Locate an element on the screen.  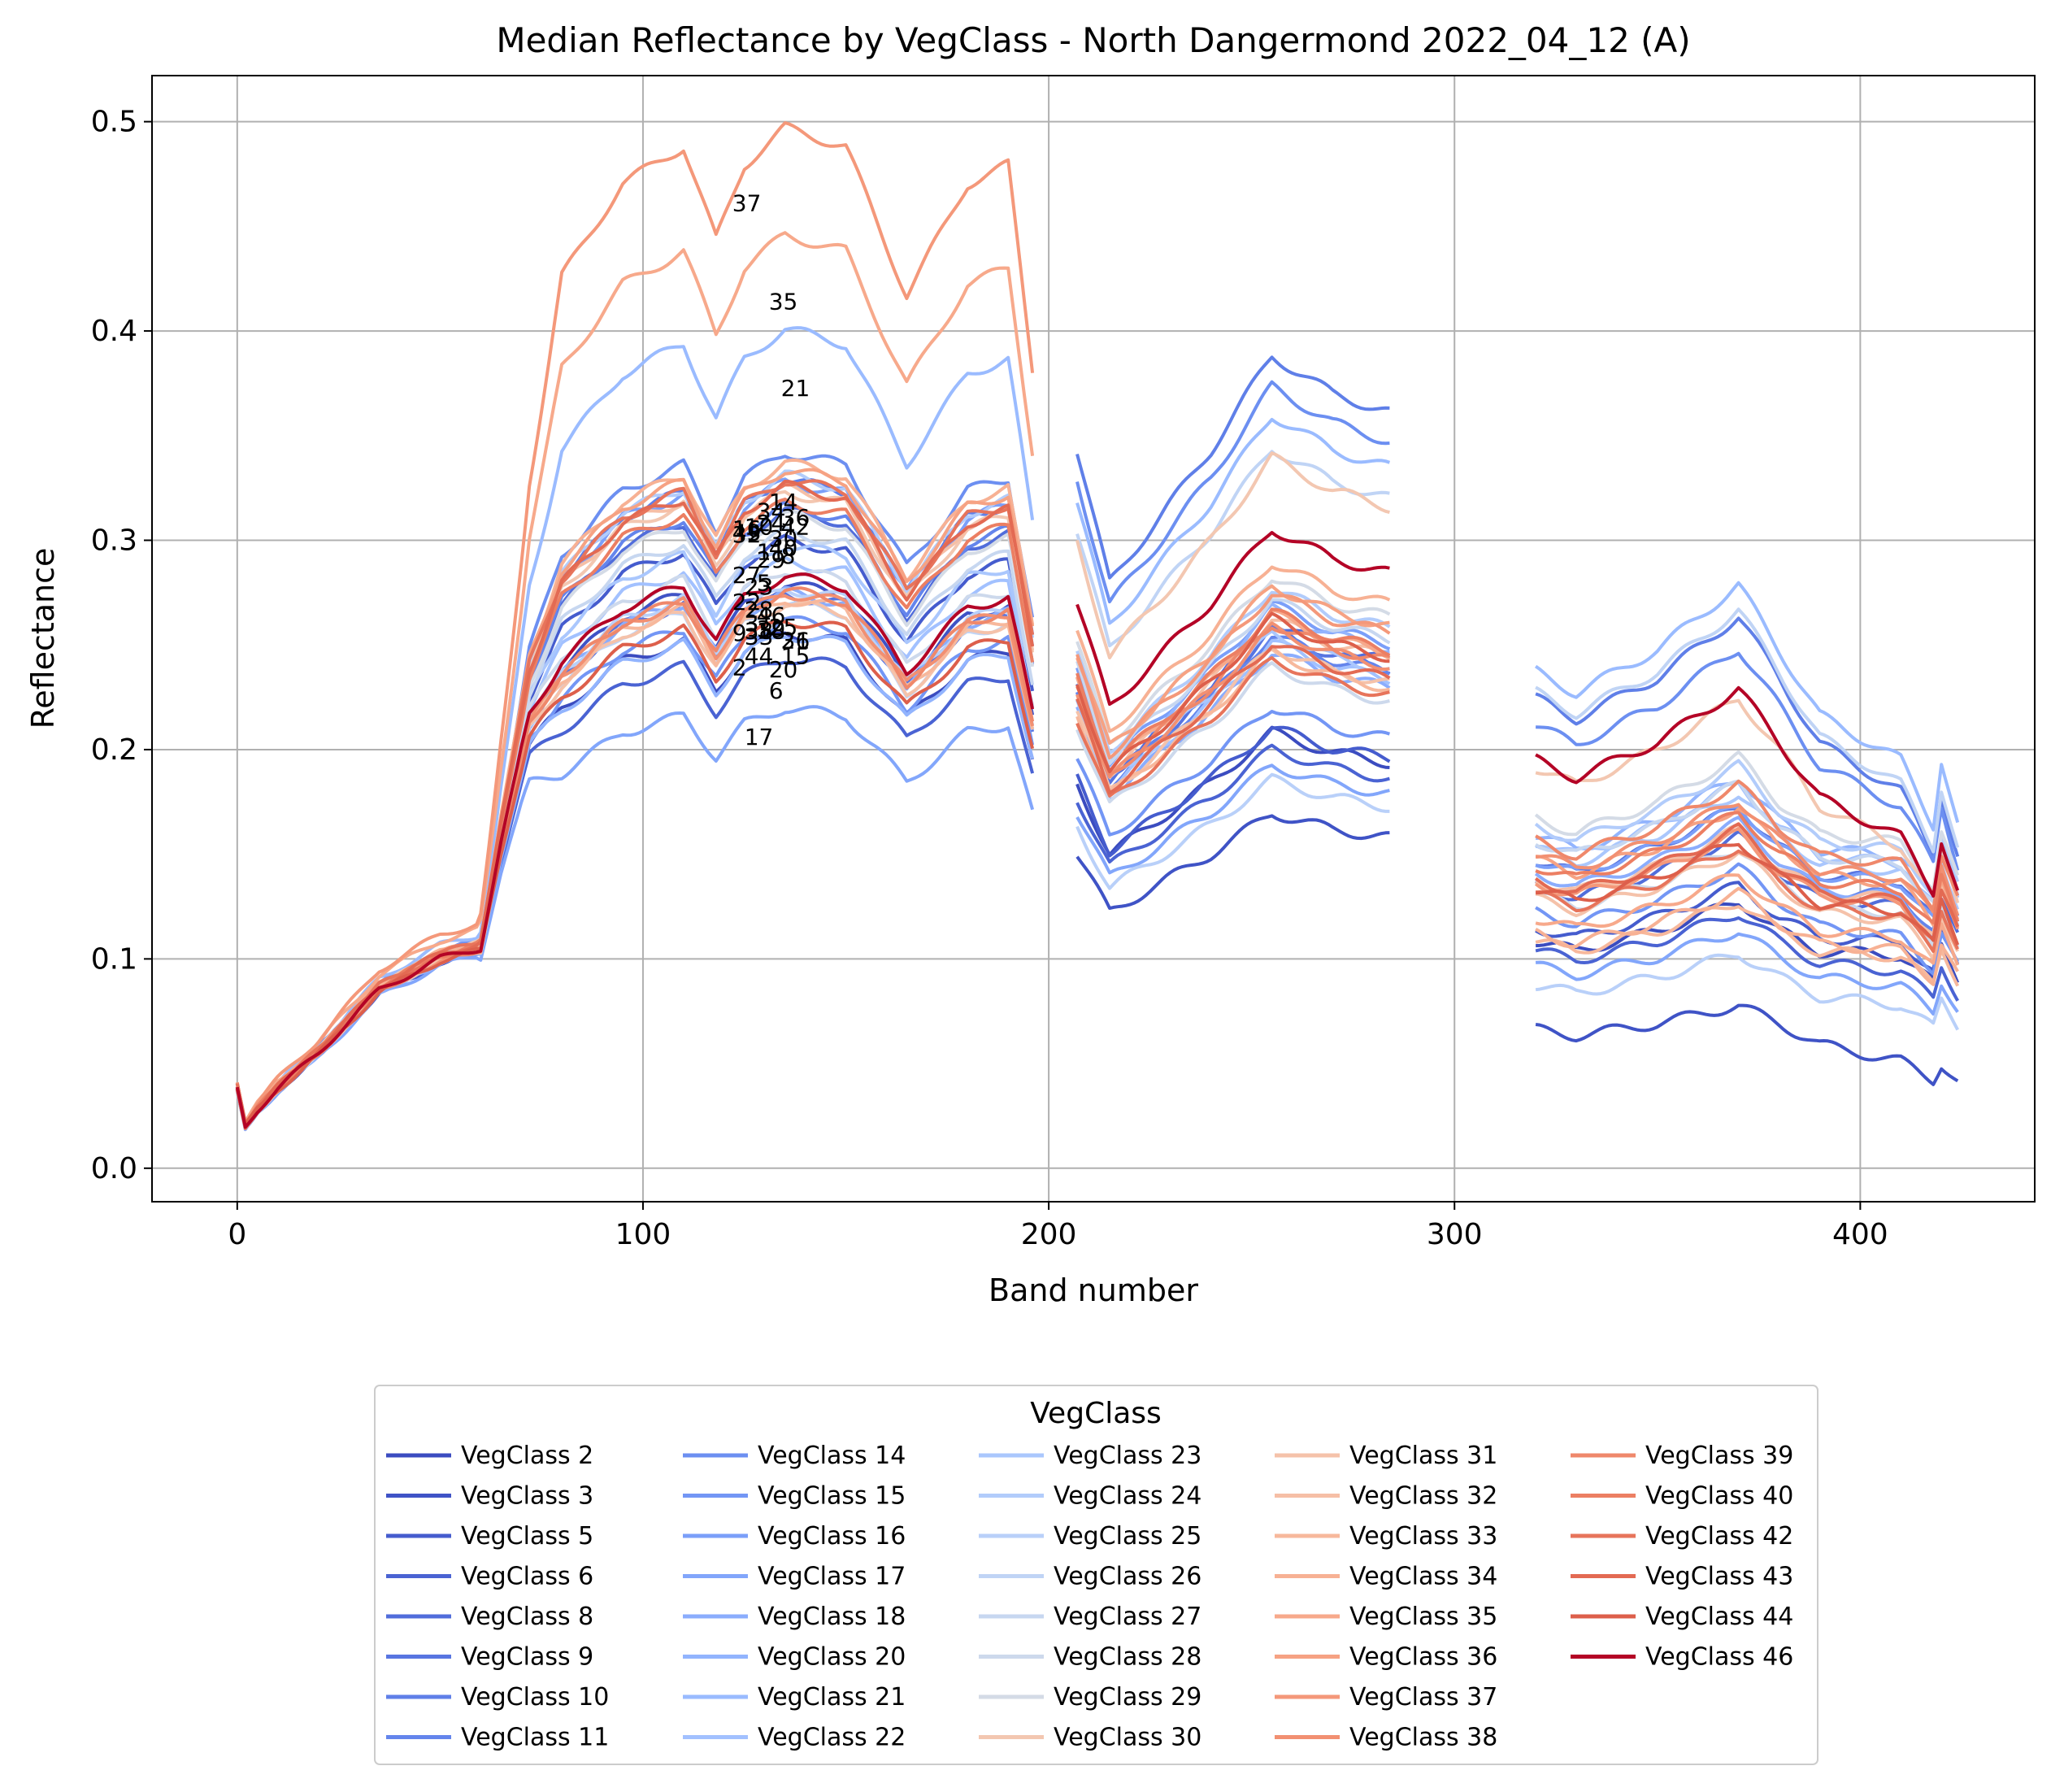
legend-entry-label: VegClass 24 is located at coordinates (1127, 1496).